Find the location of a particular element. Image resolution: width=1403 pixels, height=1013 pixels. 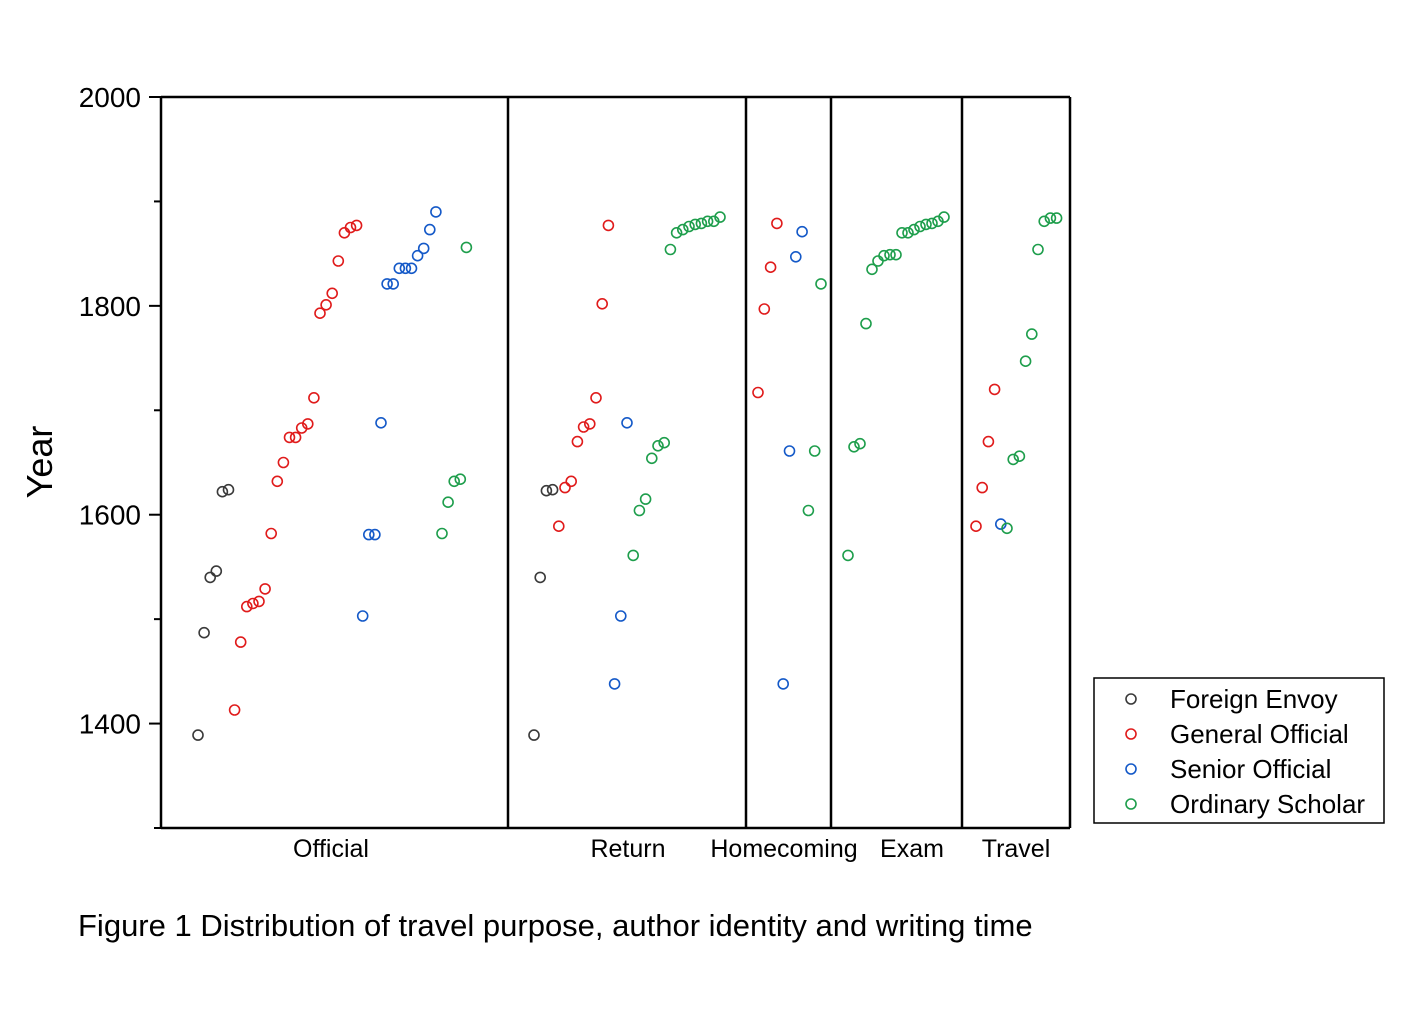

x-axis: Official Return Homecoming Exam Travel is located at coordinates (671, 849).